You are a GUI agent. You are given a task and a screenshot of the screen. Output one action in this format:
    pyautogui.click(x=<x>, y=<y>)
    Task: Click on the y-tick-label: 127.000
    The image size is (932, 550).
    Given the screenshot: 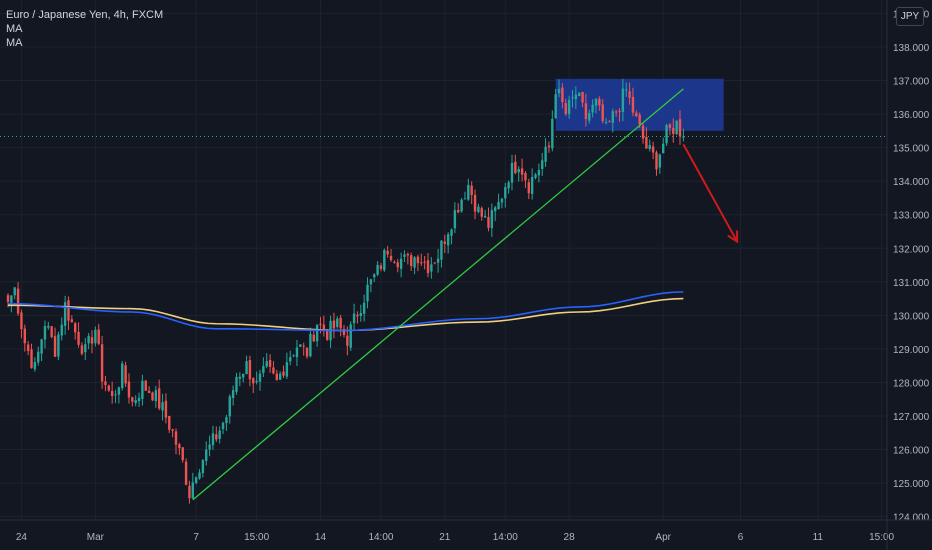 What is the action you would take?
    pyautogui.click(x=911, y=417)
    